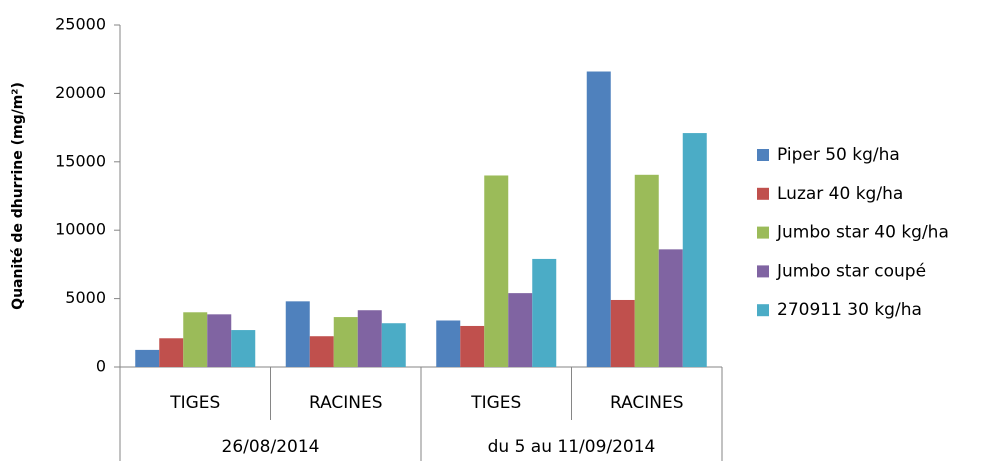 The image size is (1008, 461). What do you see at coordinates (85, 297) in the screenshot?
I see `y-tick-label: 5000` at bounding box center [85, 297].